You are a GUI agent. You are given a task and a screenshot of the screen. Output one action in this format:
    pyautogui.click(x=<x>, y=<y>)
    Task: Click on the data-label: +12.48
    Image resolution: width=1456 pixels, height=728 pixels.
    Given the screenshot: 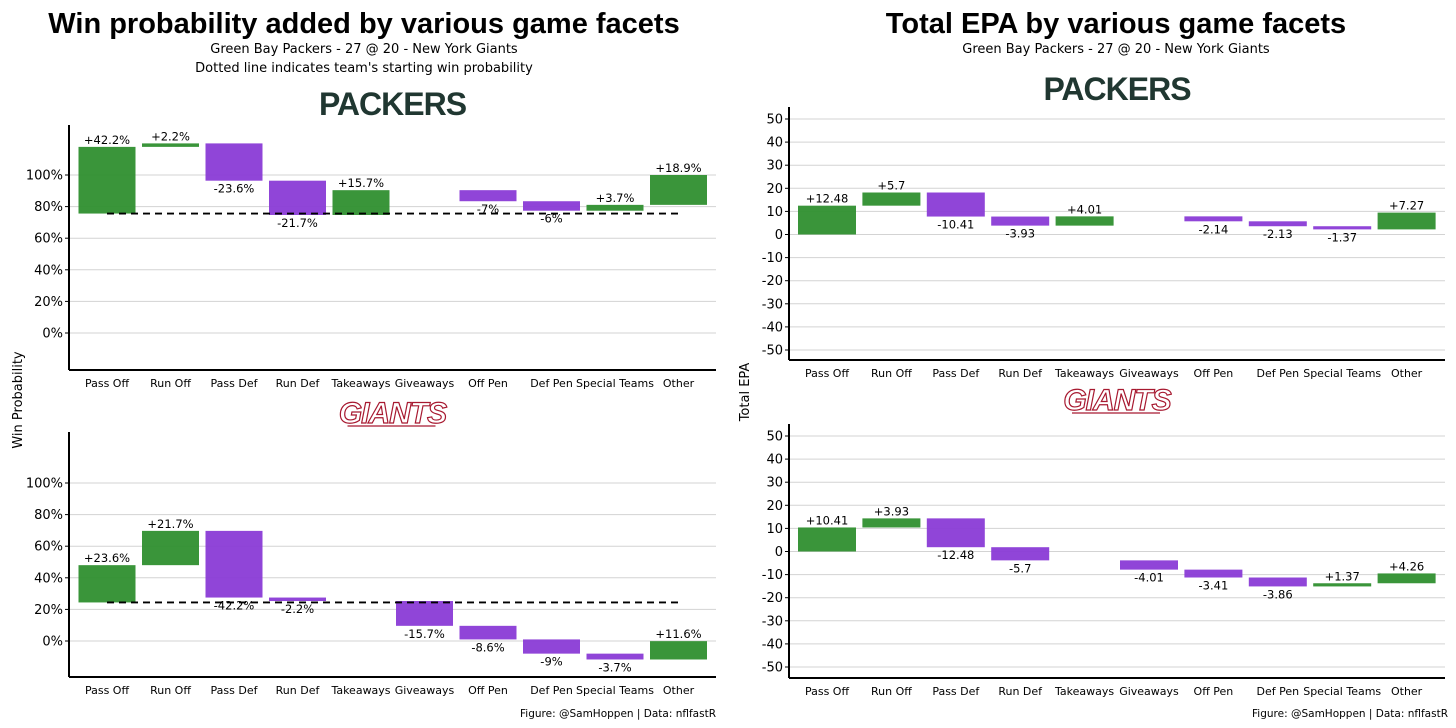 What is the action you would take?
    pyautogui.click(x=827, y=199)
    